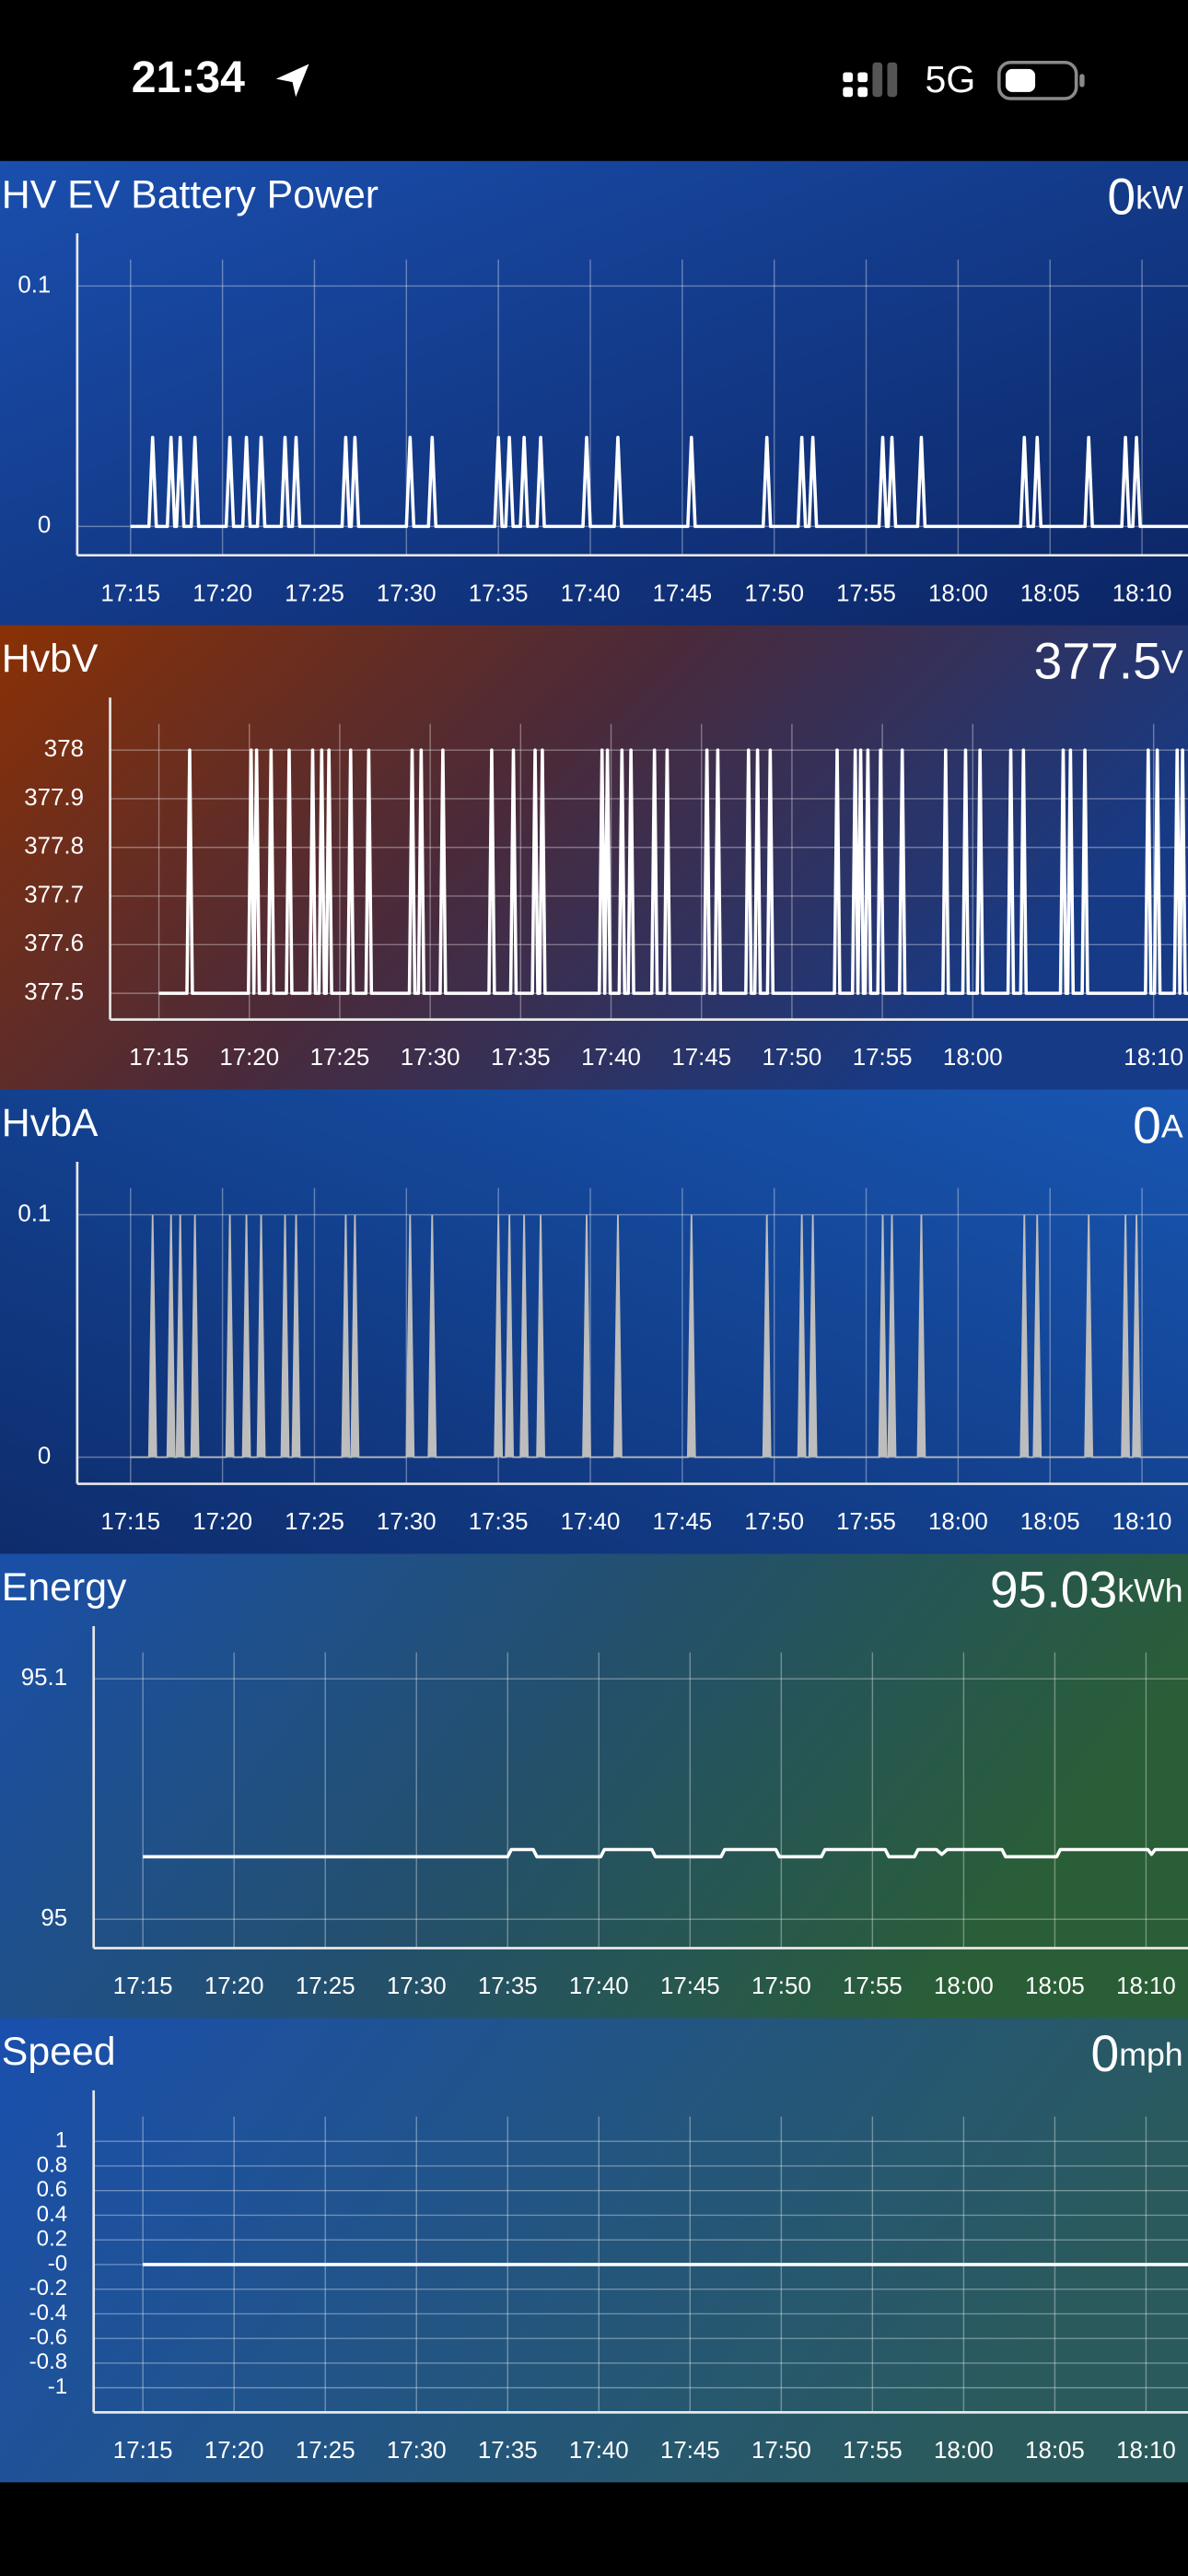  I want to click on y-tick-label: 377.9, so click(54, 798).